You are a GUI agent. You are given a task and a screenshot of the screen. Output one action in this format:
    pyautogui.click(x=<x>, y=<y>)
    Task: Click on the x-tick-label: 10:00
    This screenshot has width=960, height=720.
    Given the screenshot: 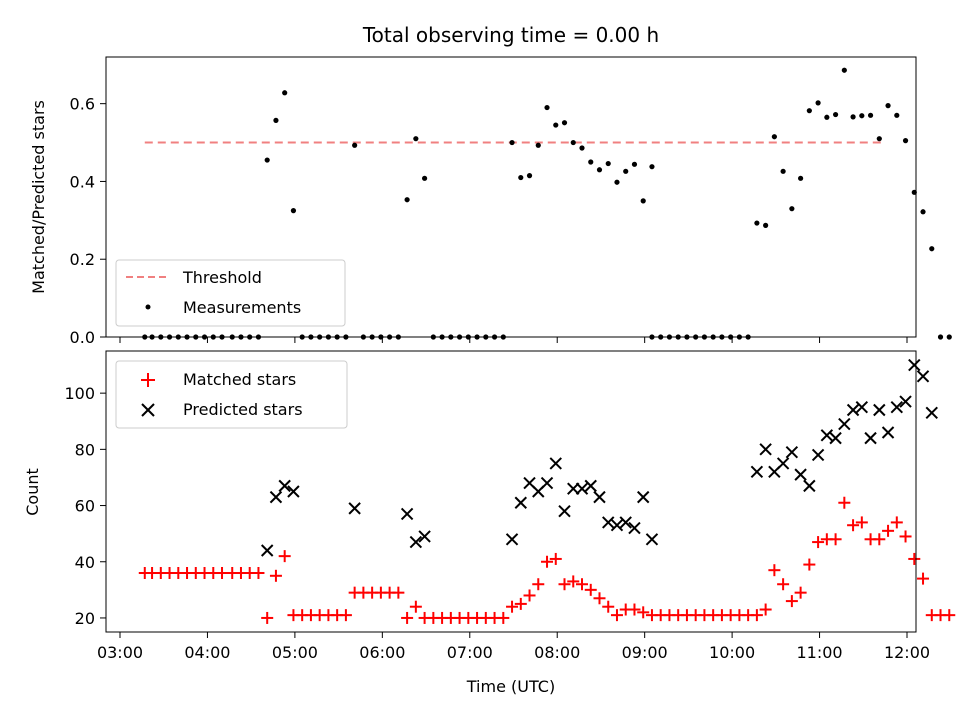 What is the action you would take?
    pyautogui.click(x=732, y=652)
    